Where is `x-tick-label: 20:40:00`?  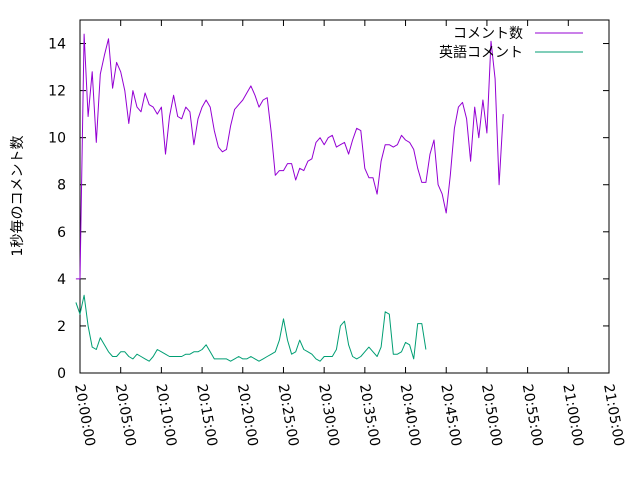 x-tick-label: 20:40:00 is located at coordinates (410, 415).